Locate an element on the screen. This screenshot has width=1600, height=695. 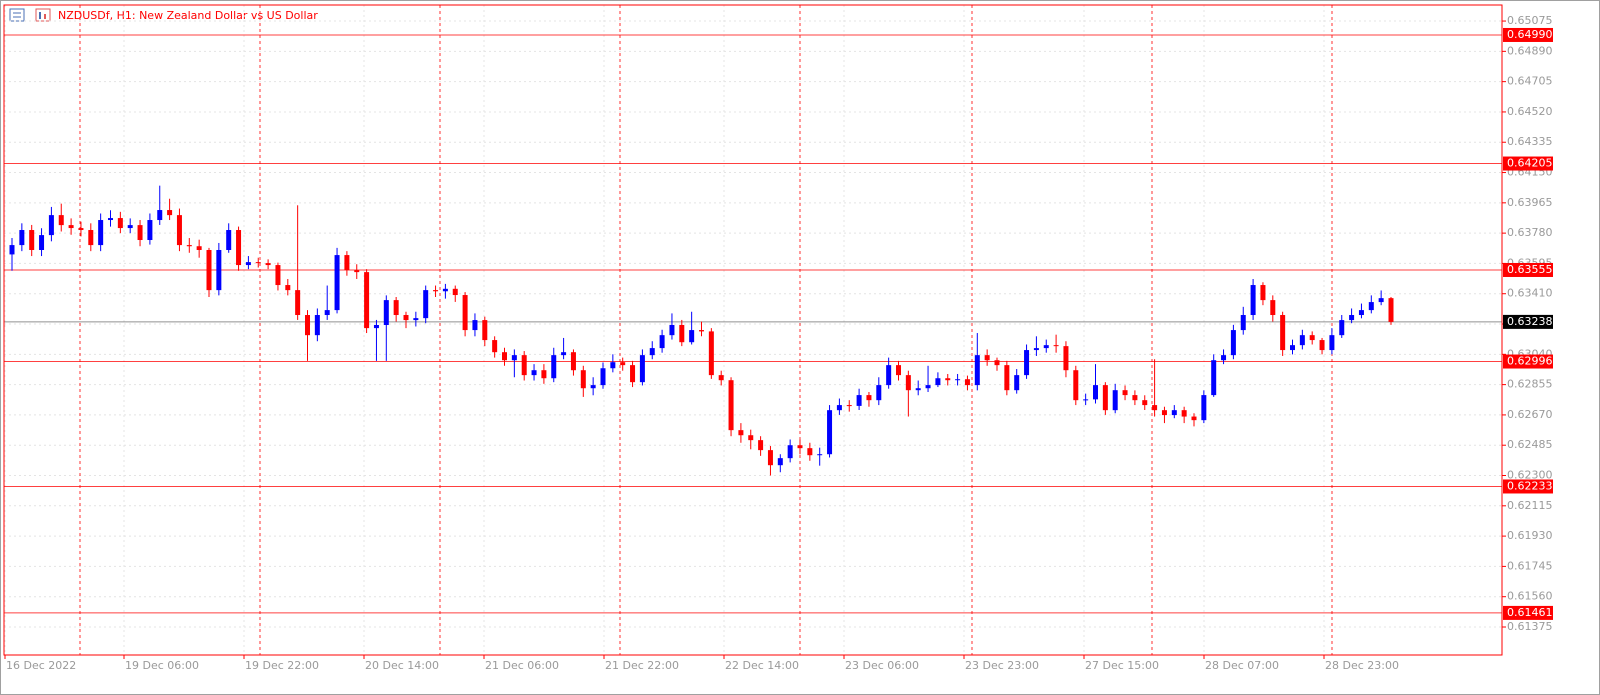
current-price-box is located at coordinates (1528, 321).